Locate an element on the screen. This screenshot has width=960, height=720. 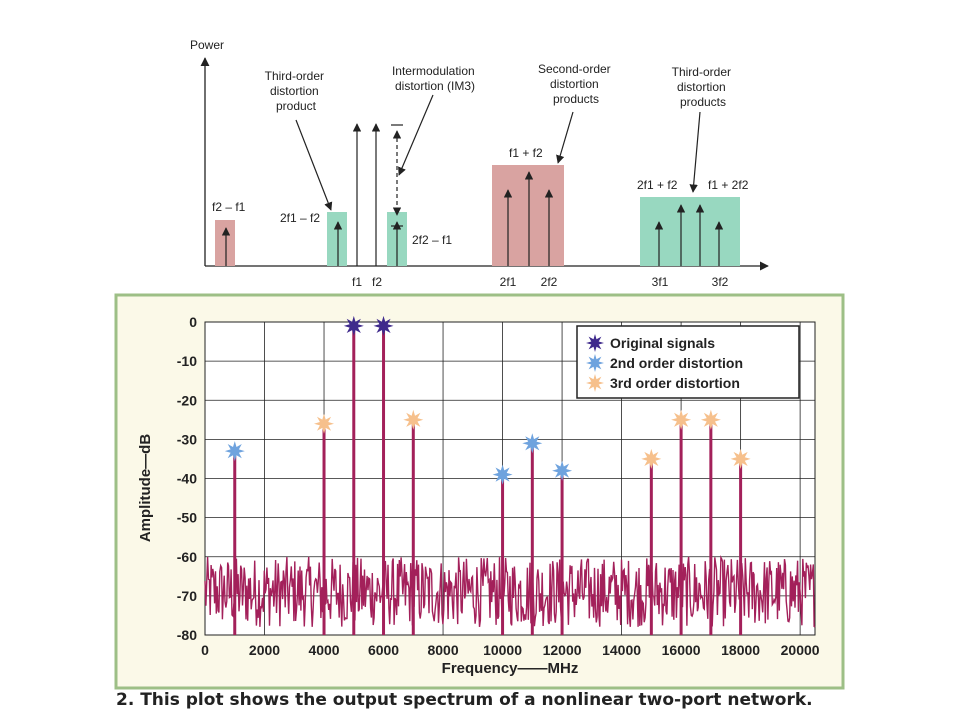
tick-f1: f1 is located at coordinates (357, 282).